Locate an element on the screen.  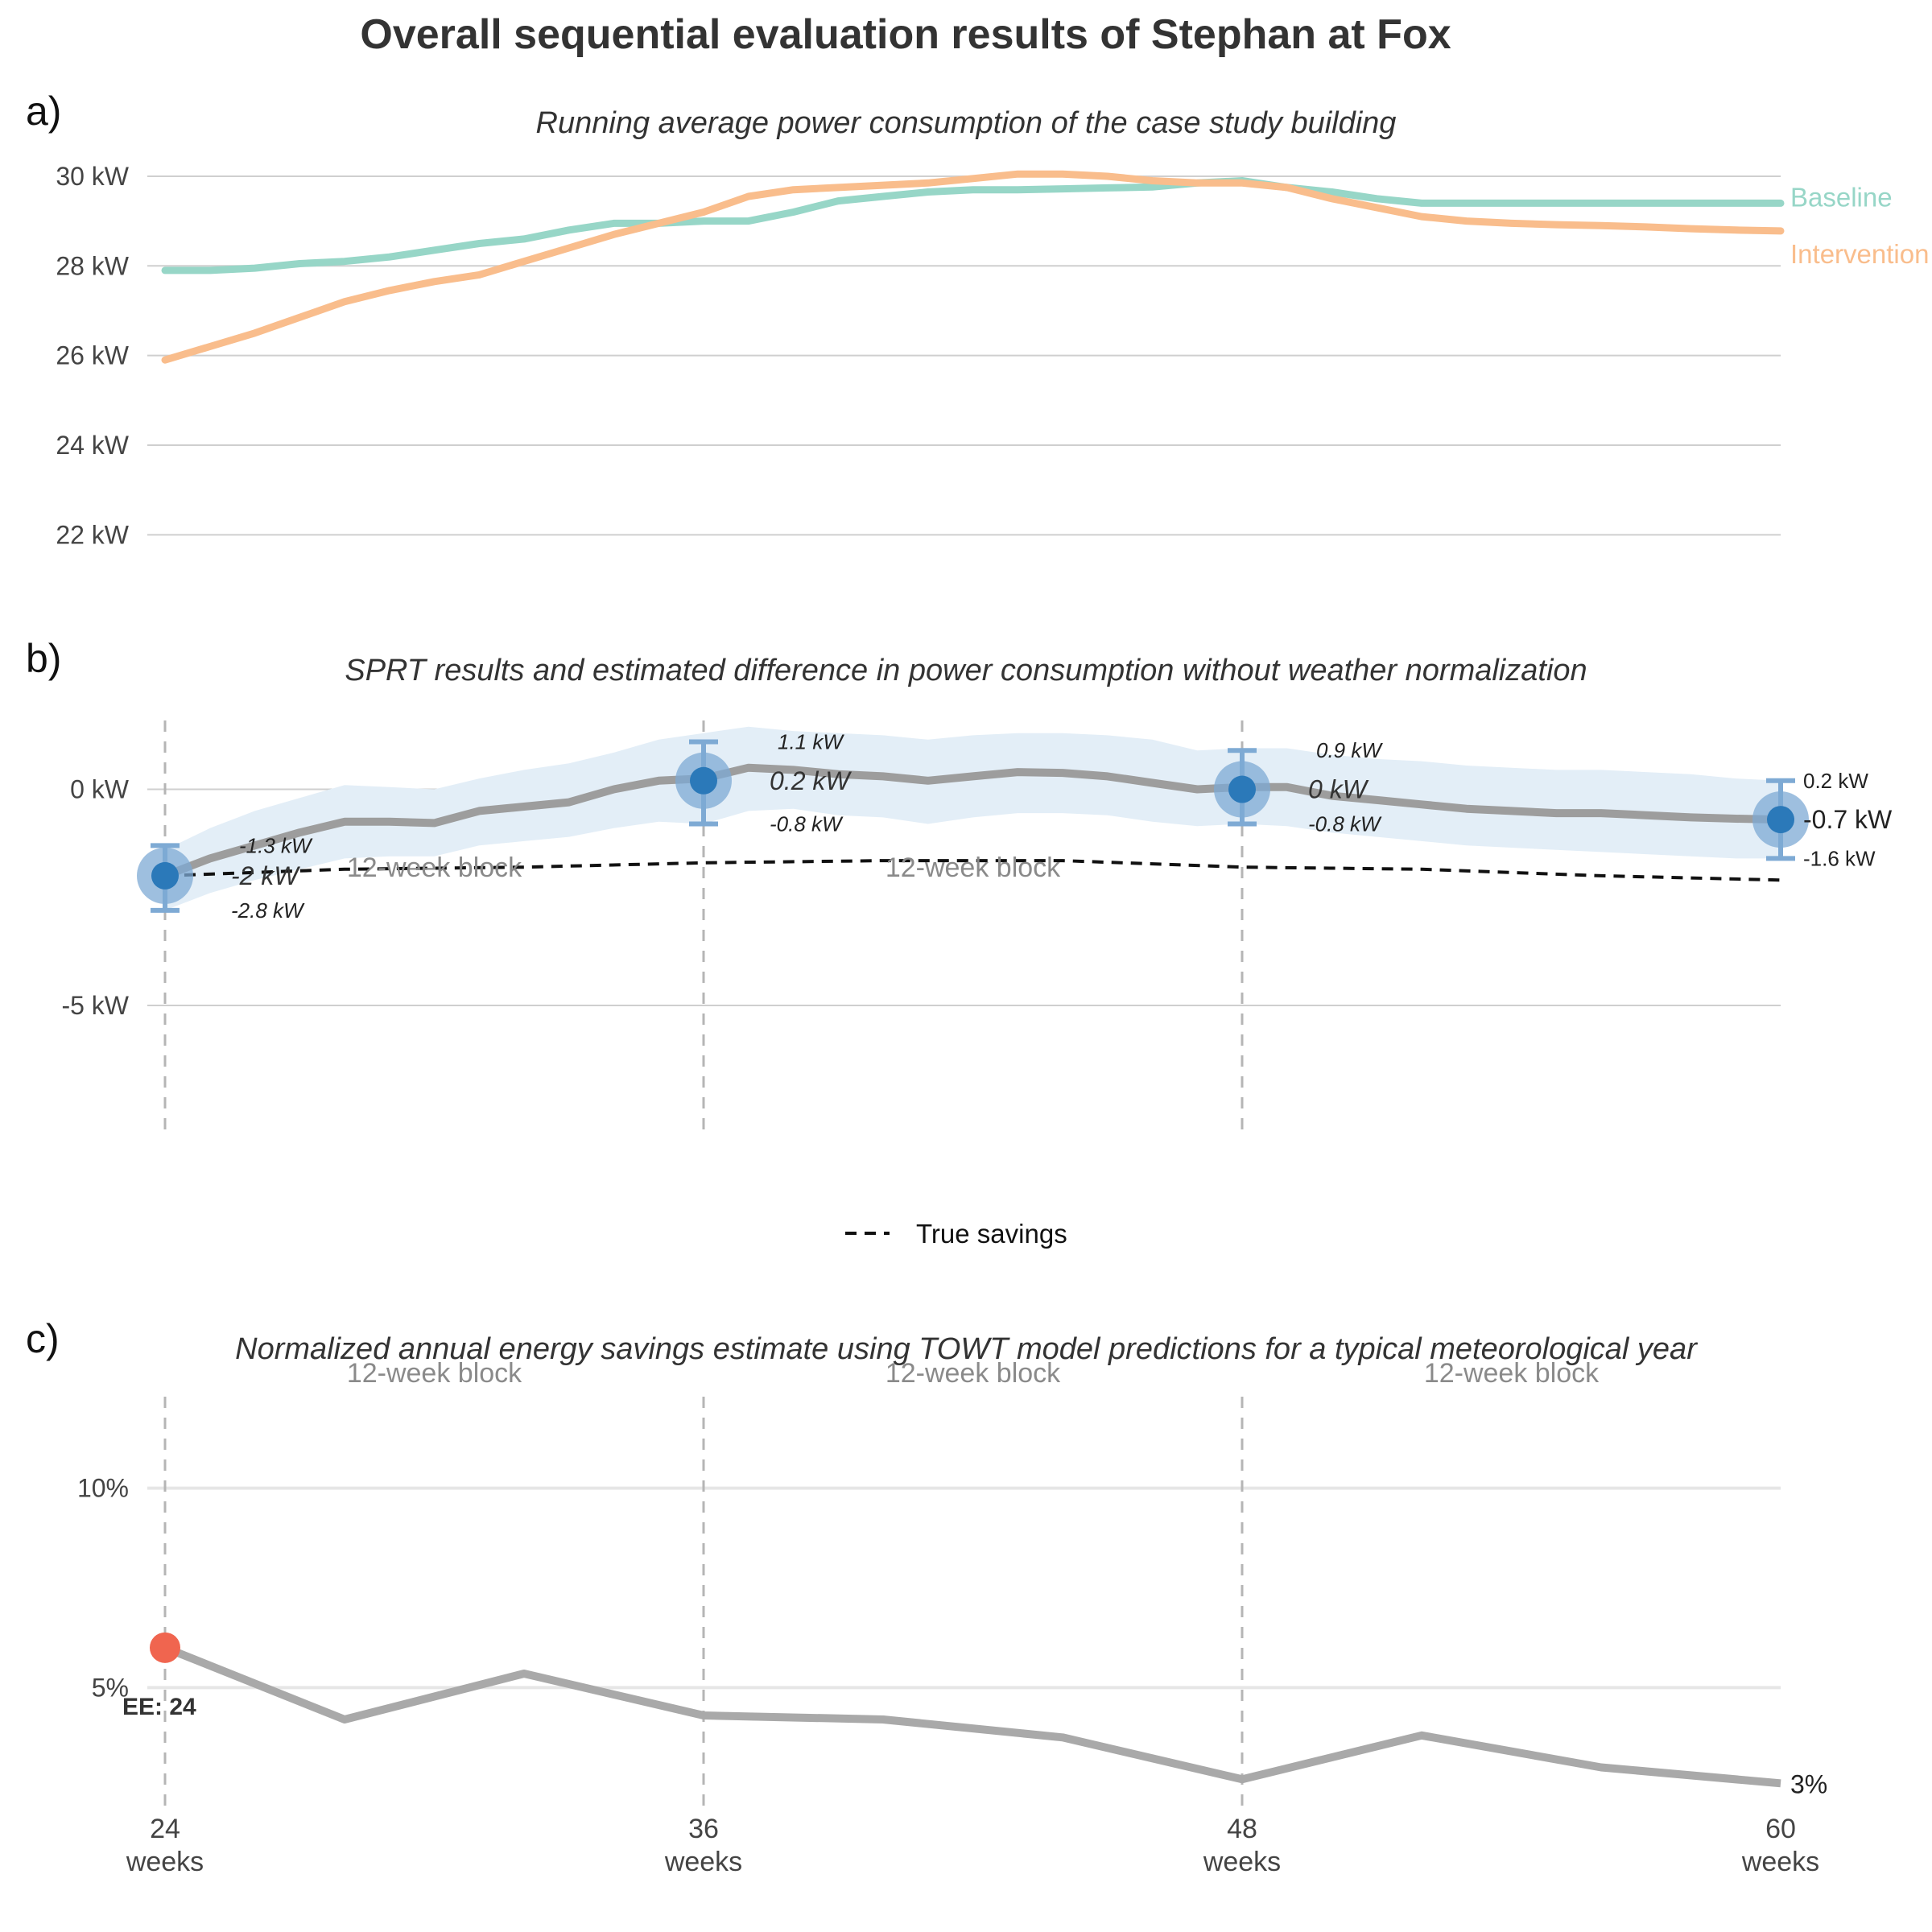
legend: True savings is located at coordinates (956, 1234).